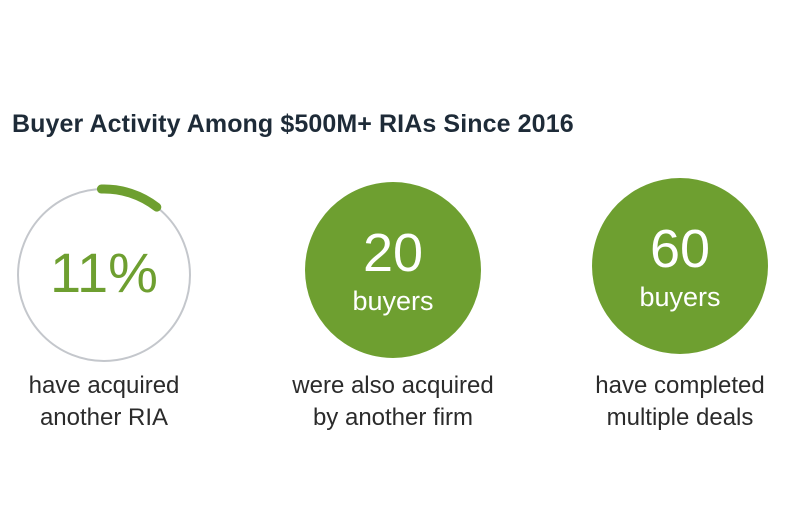 The width and height of the screenshot is (790, 527). What do you see at coordinates (393, 385) in the screenshot?
I see `caption-line: were also acquired` at bounding box center [393, 385].